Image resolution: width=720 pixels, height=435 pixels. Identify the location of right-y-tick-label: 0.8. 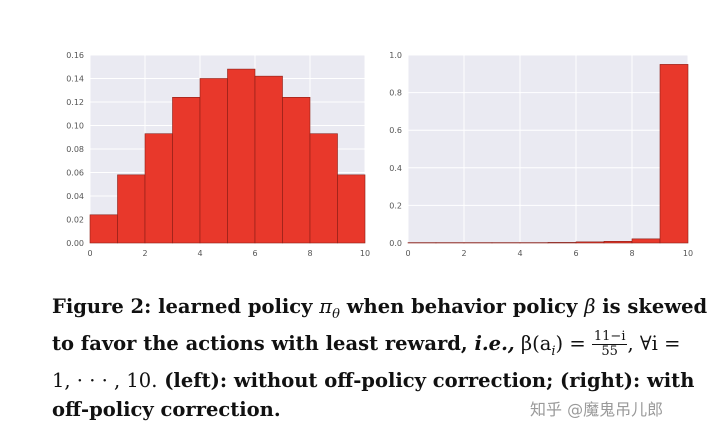
(395, 93).